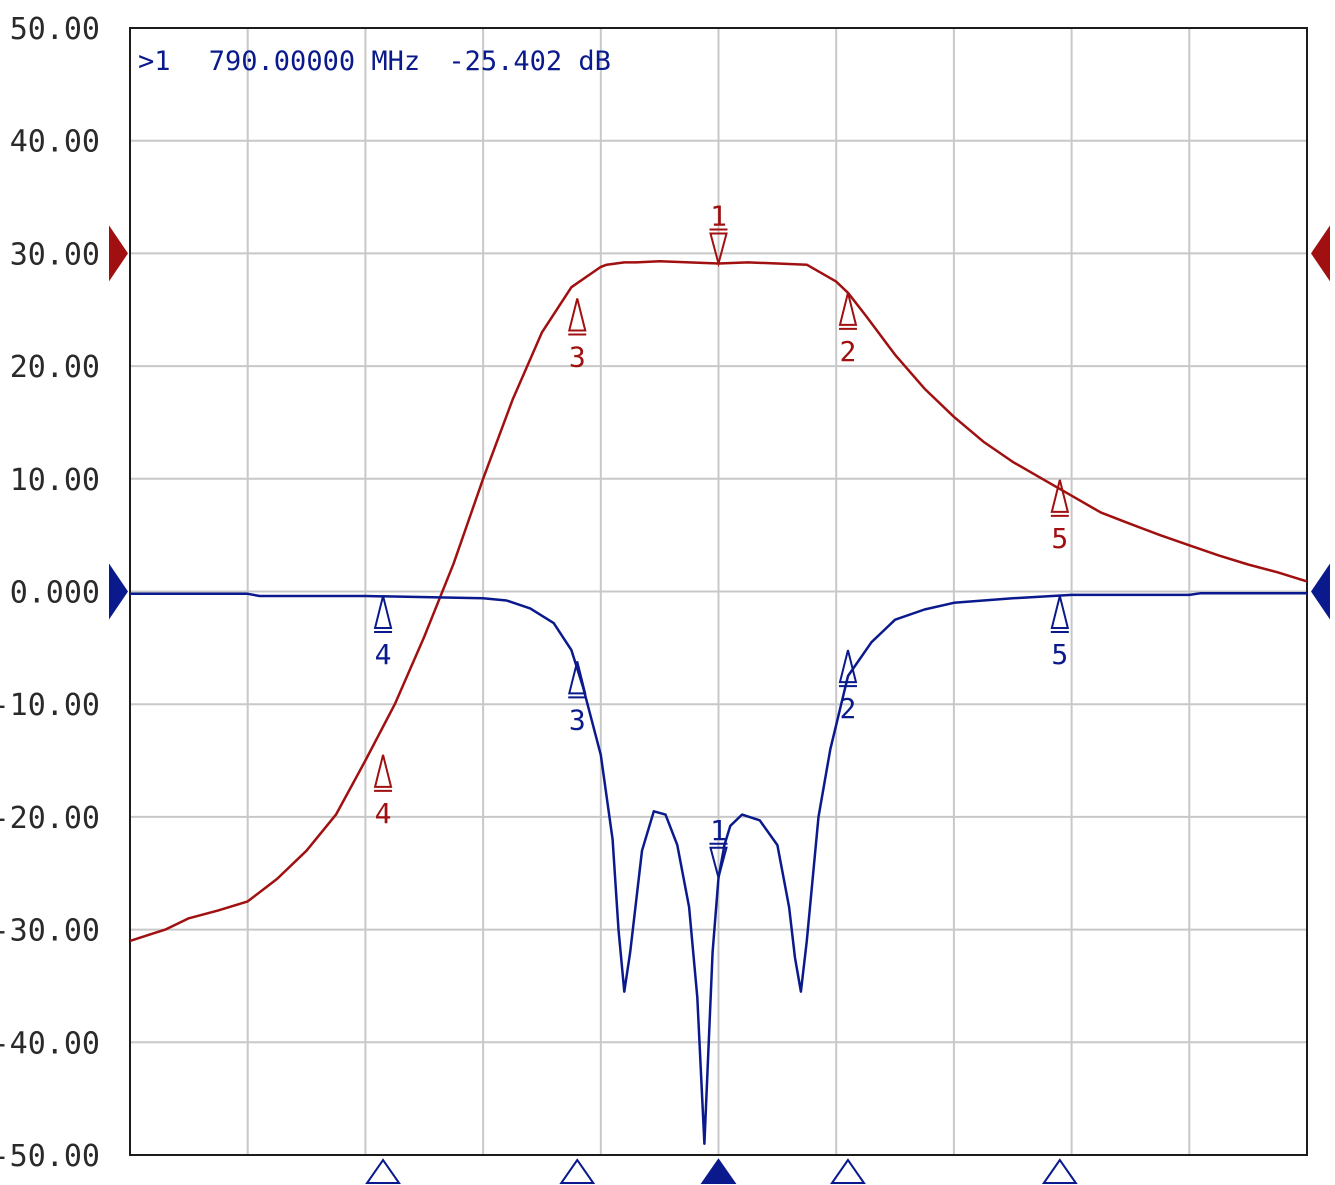 The height and width of the screenshot is (1185, 1335). What do you see at coordinates (848, 309) in the screenshot?
I see `marker-2-upper` at bounding box center [848, 309].